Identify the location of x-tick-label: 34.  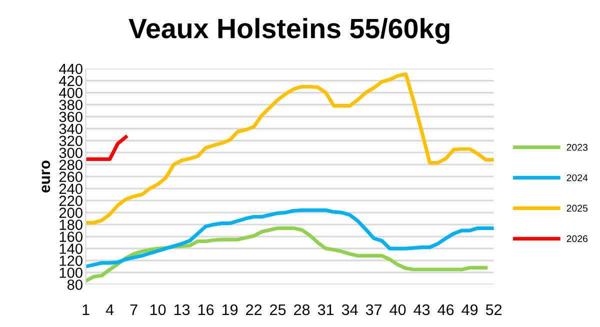
(350, 310).